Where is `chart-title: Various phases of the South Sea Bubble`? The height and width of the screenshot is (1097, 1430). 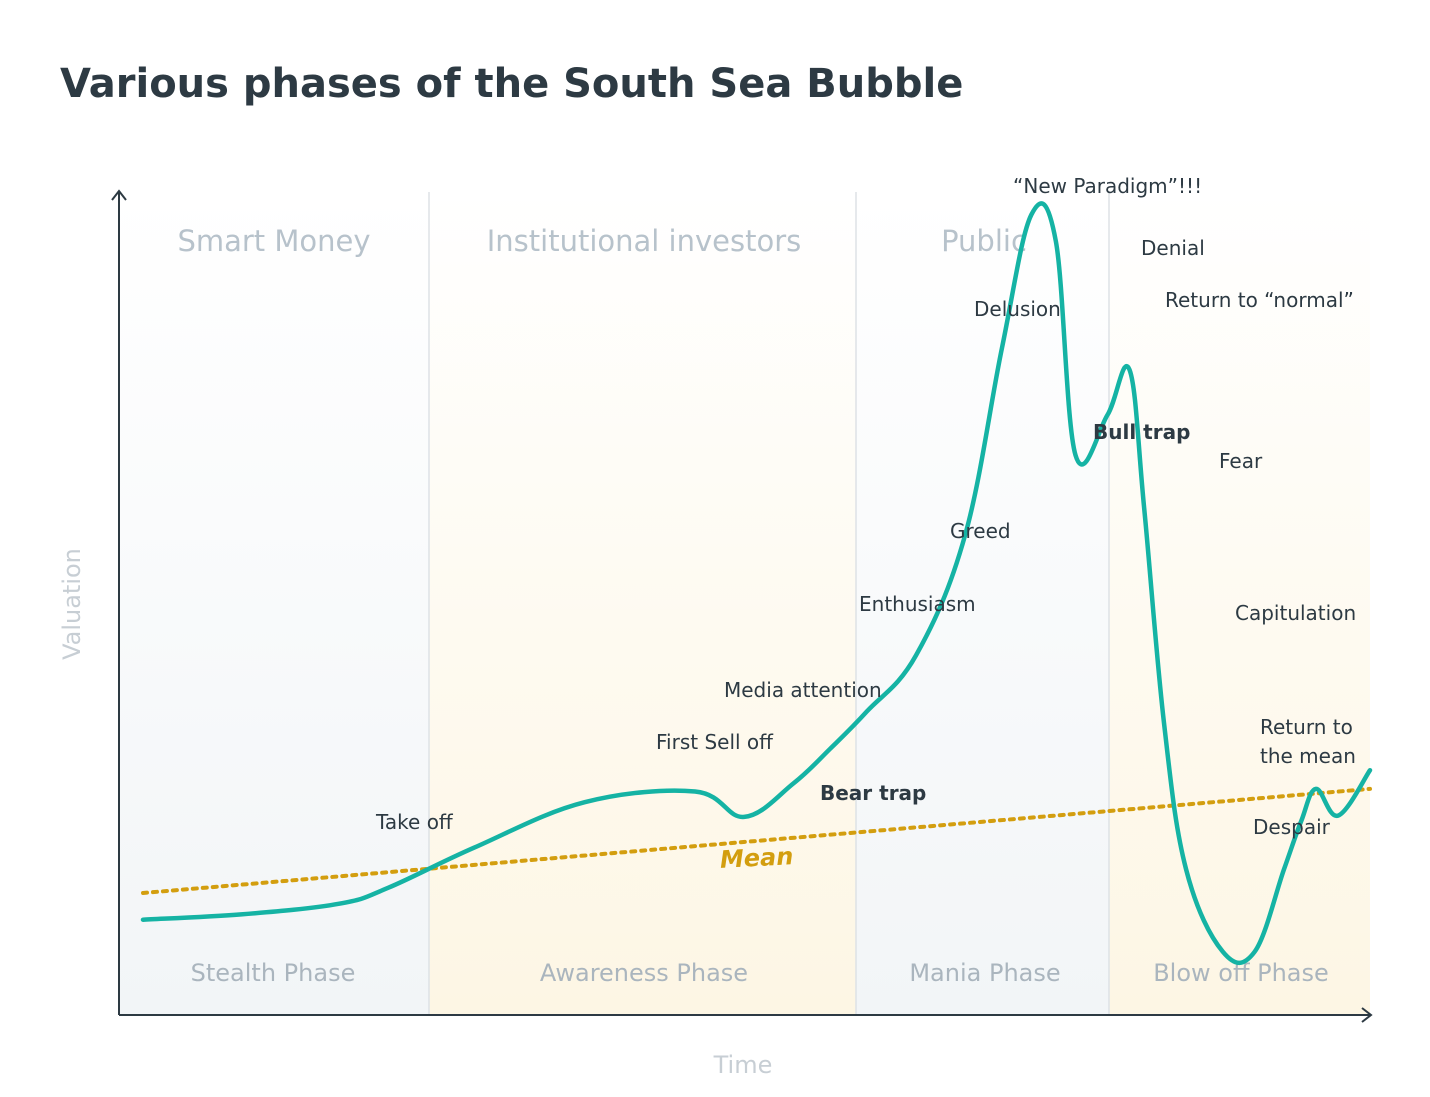
chart-title: Various phases of the South Sea Bubble is located at coordinates (511, 84).